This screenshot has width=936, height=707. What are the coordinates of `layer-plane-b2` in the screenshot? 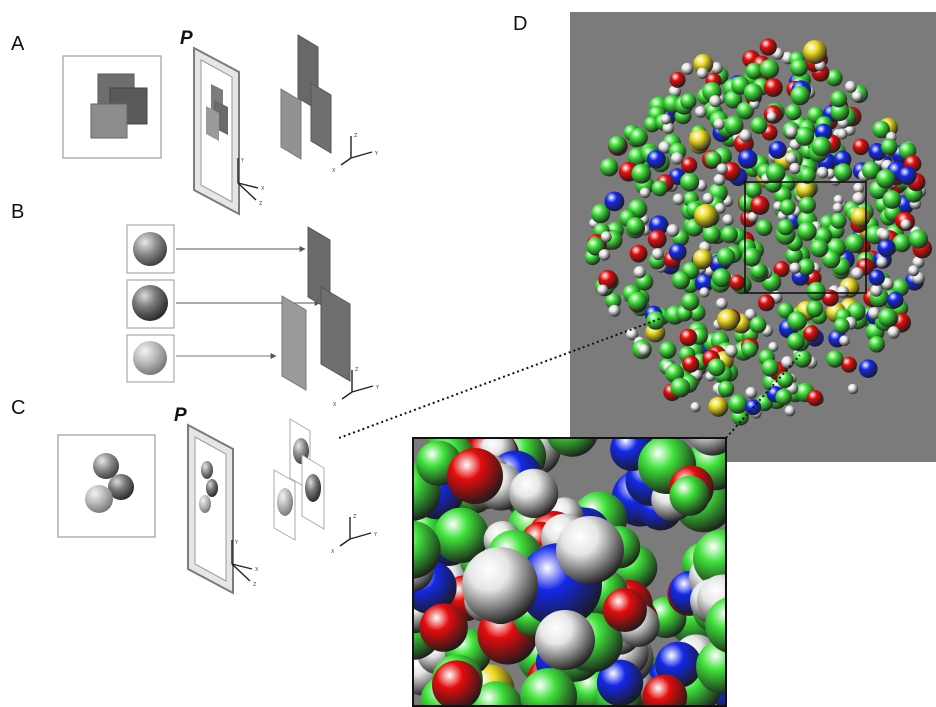 It's located at (294, 343).